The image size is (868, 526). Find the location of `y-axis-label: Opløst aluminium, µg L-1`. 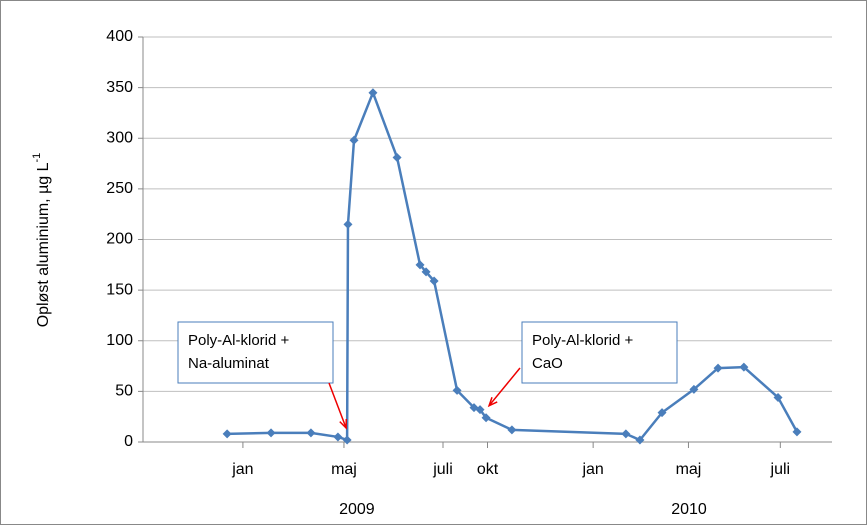

y-axis-label: Opløst aluminium, µg L-1 is located at coordinates (41, 240).